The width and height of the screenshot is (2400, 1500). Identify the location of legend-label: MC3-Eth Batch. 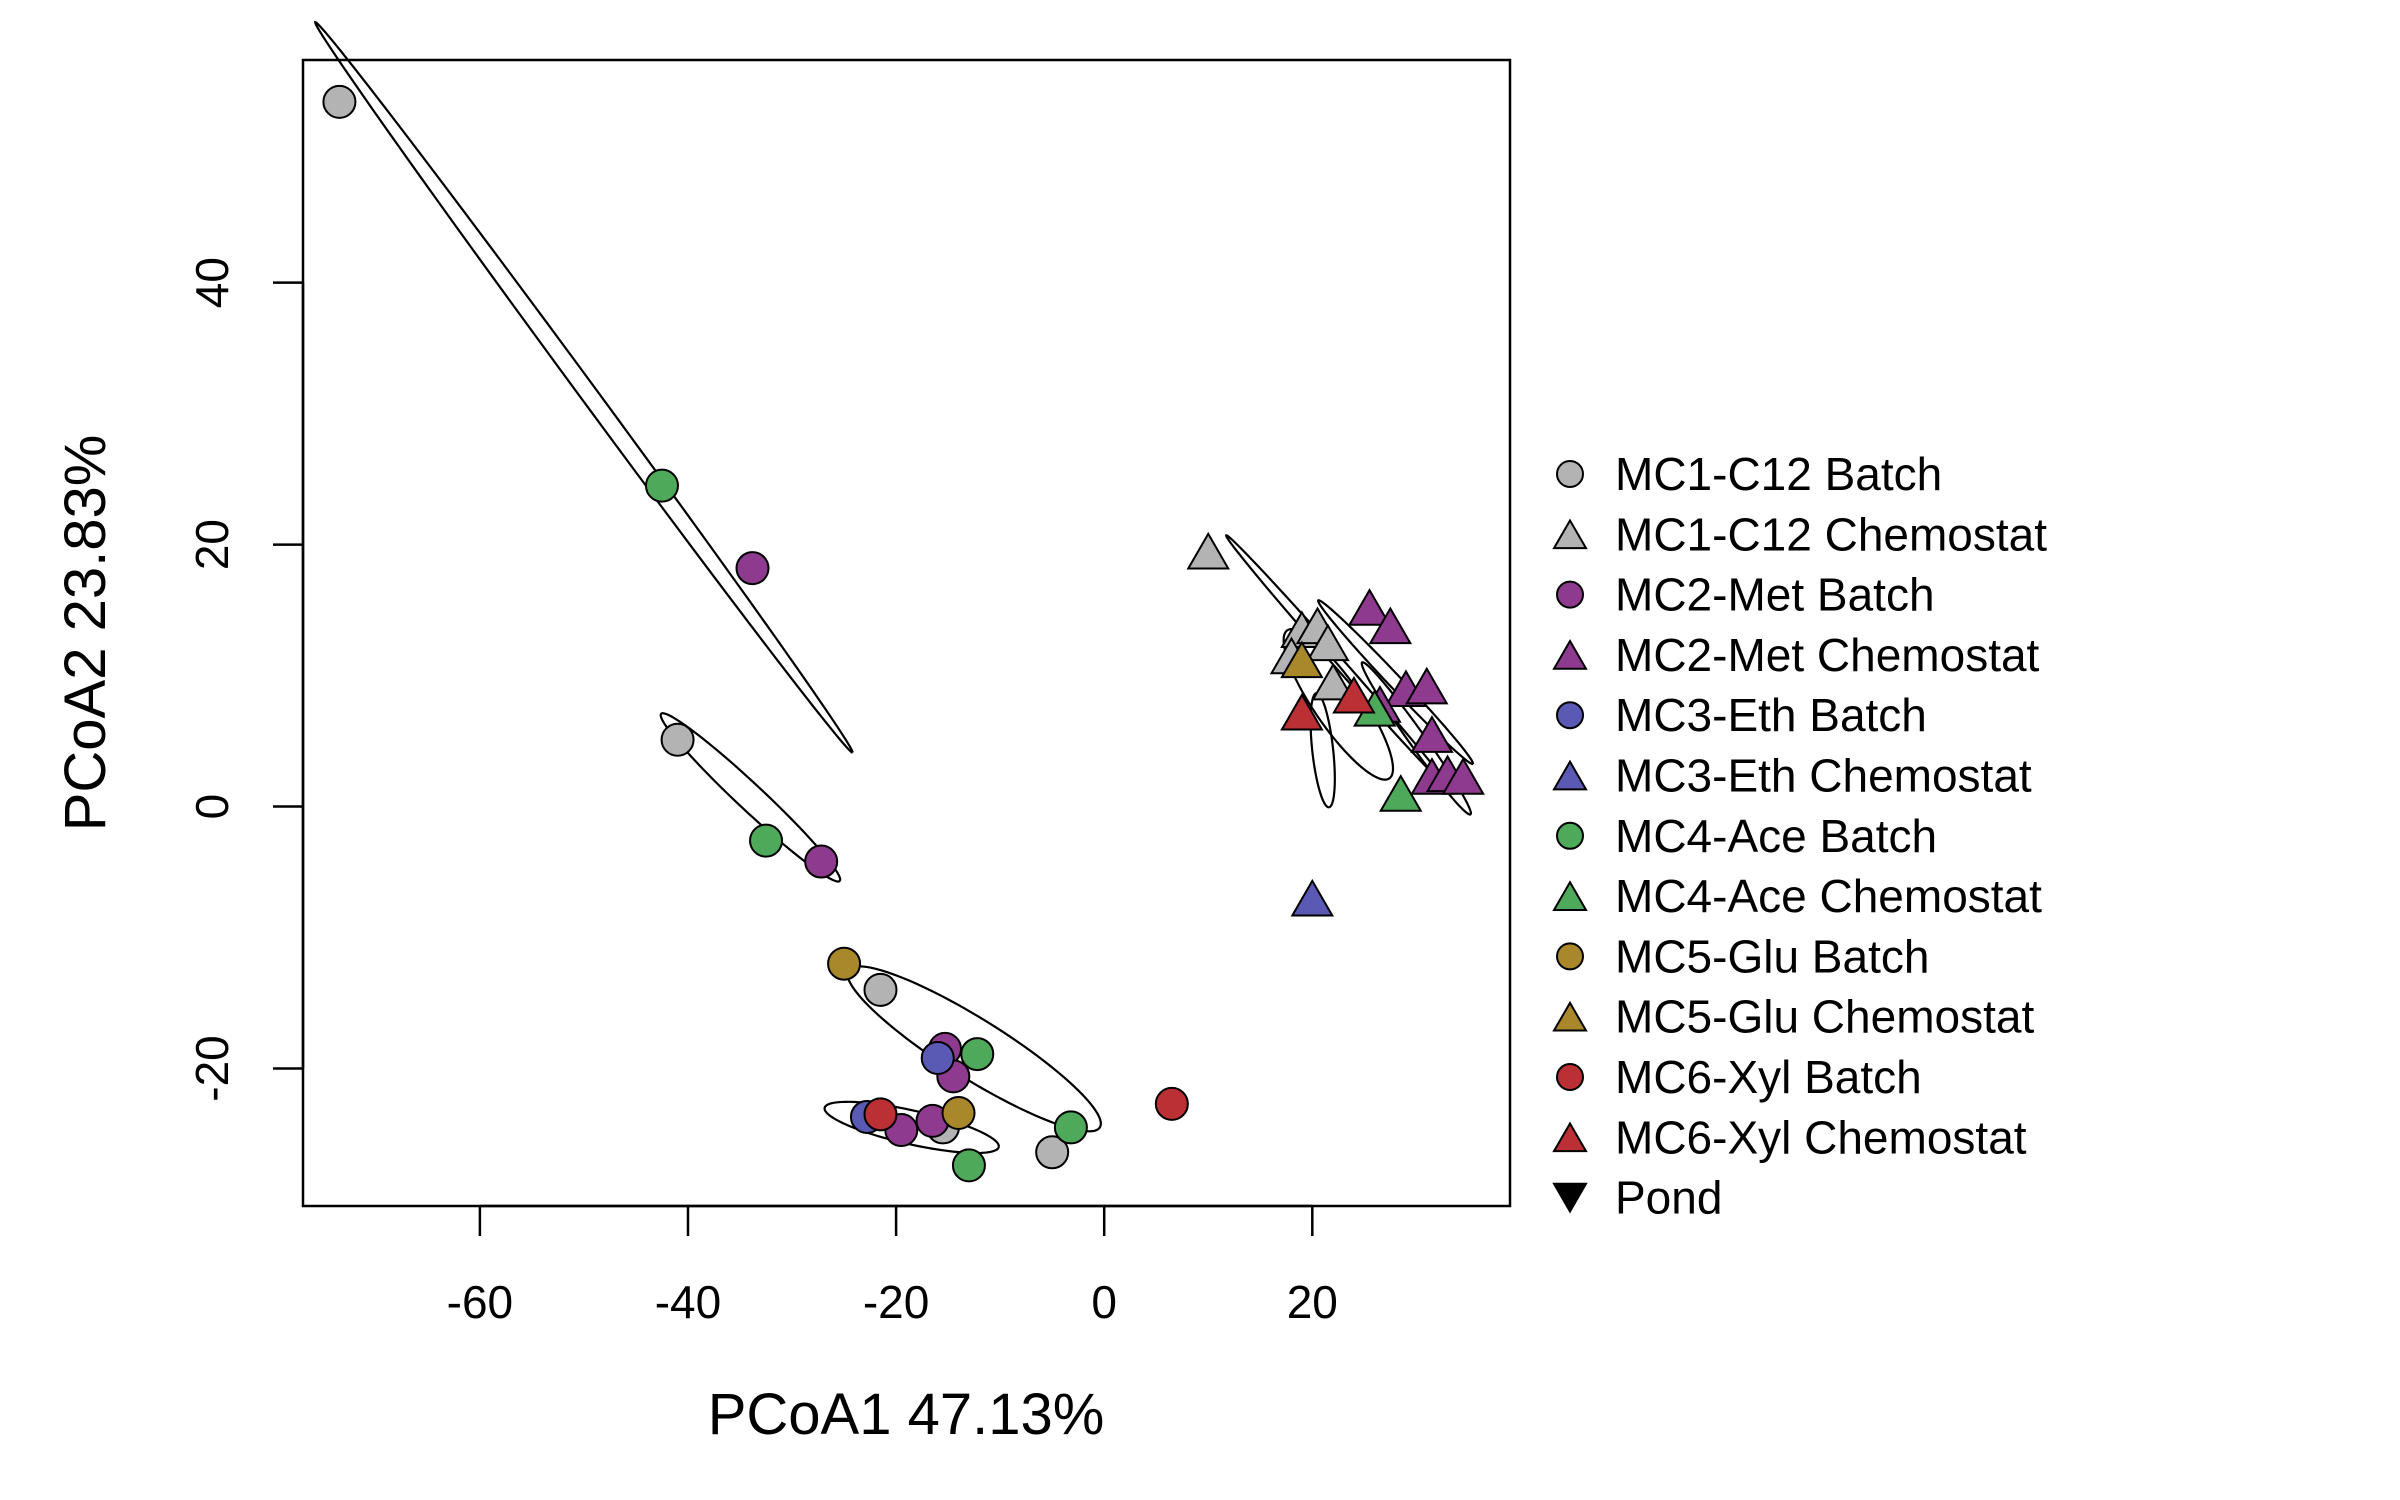
(1771, 715).